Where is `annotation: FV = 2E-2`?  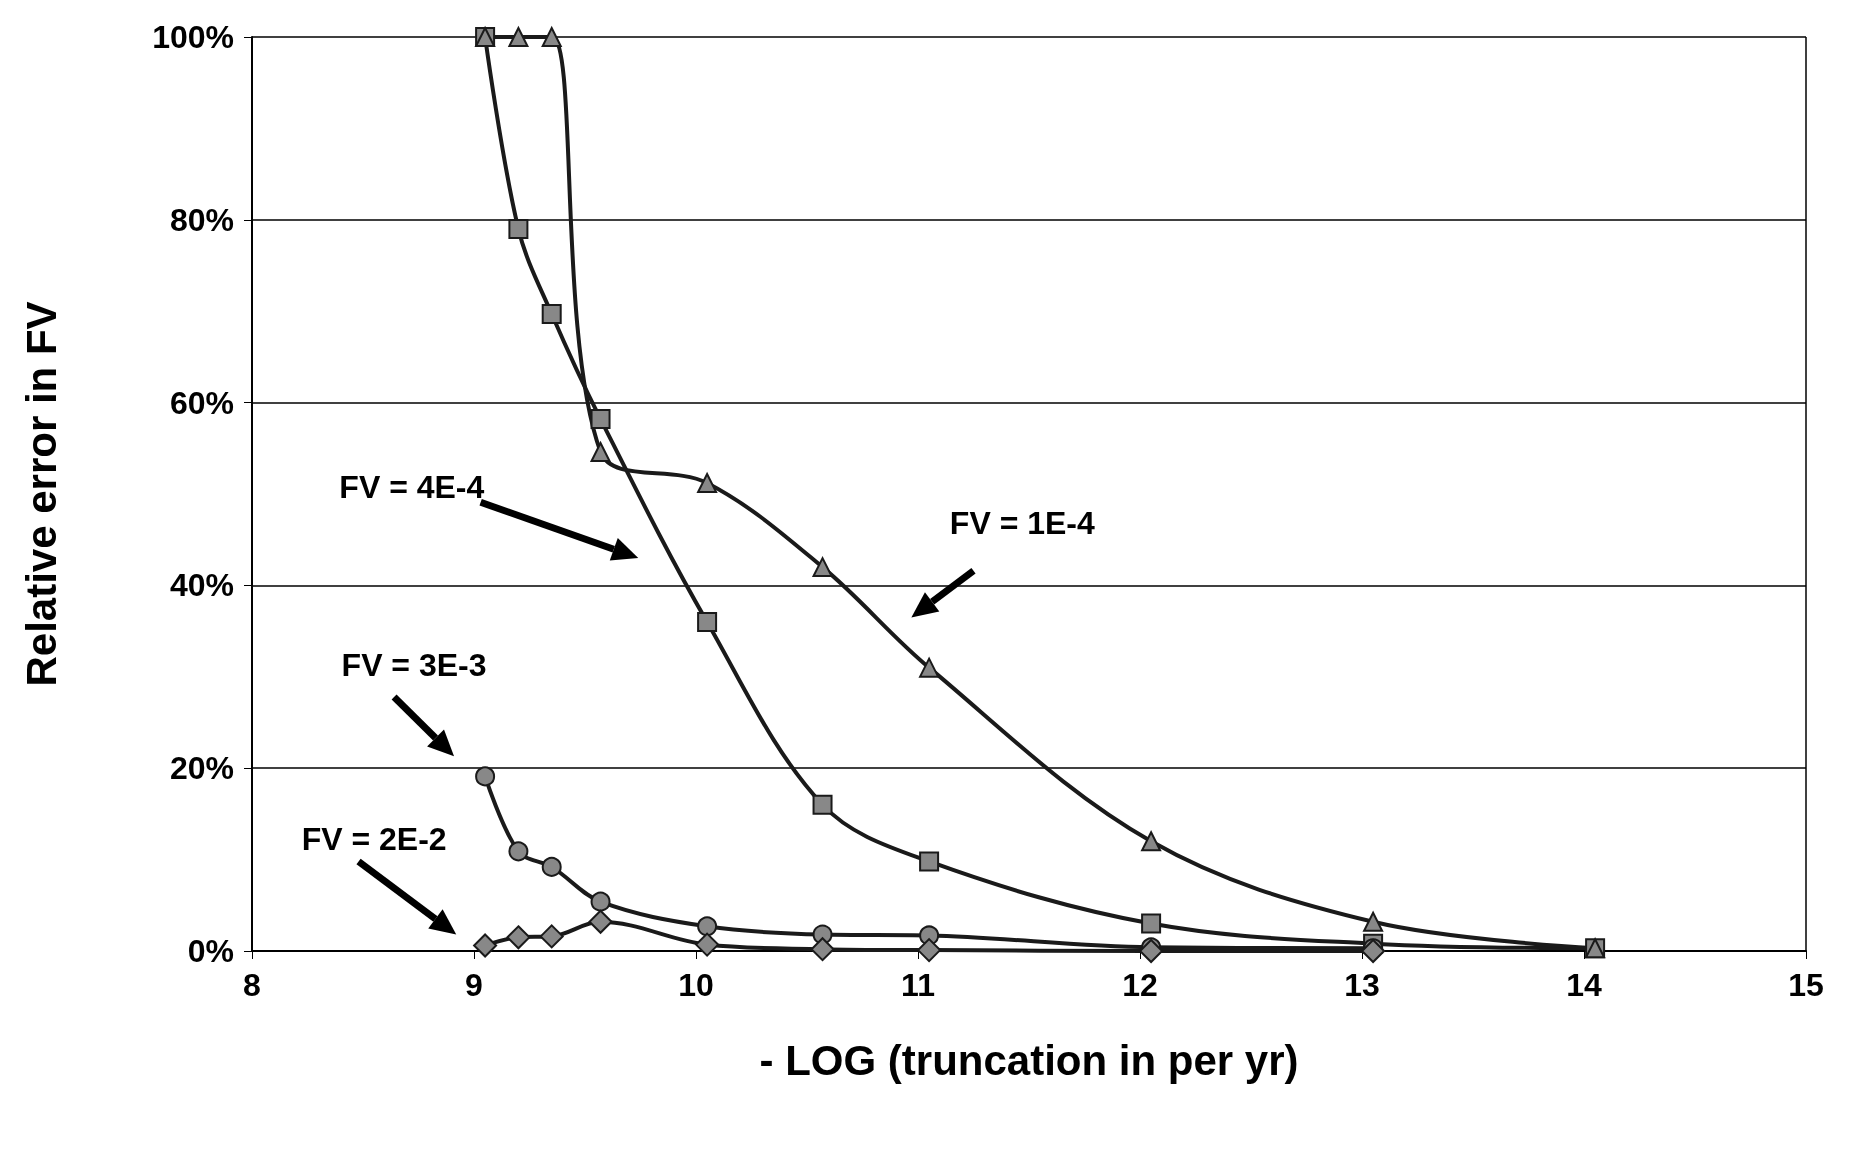 annotation: FV = 2E-2 is located at coordinates (374, 838).